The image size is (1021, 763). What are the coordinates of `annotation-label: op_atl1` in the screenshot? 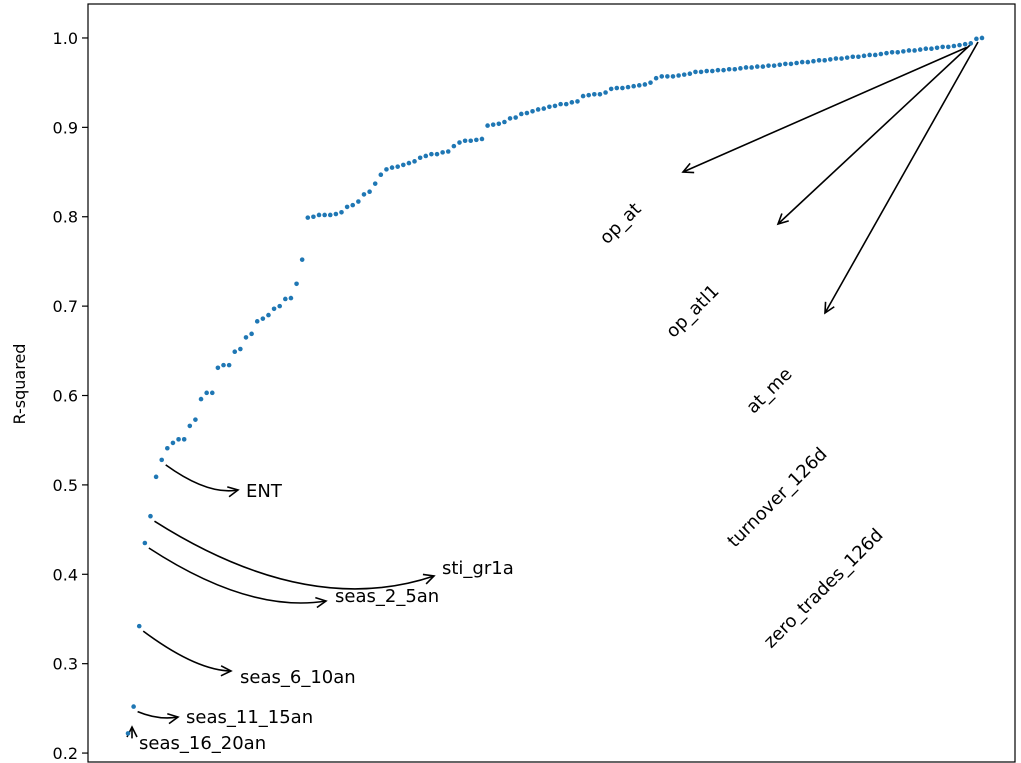 It's located at (693, 312).